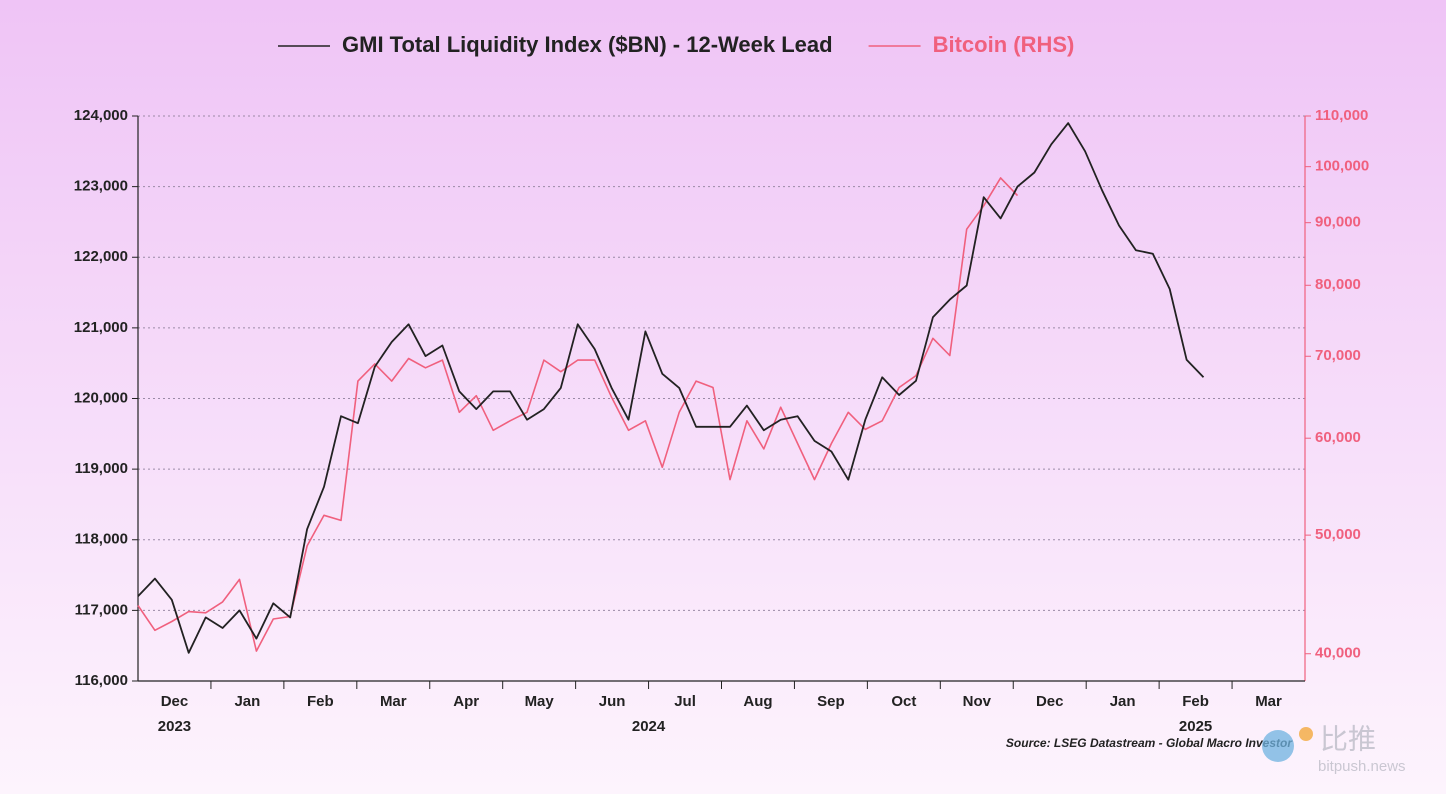 The width and height of the screenshot is (1446, 794). I want to click on y2-tick-label: 90,000, so click(1338, 222).